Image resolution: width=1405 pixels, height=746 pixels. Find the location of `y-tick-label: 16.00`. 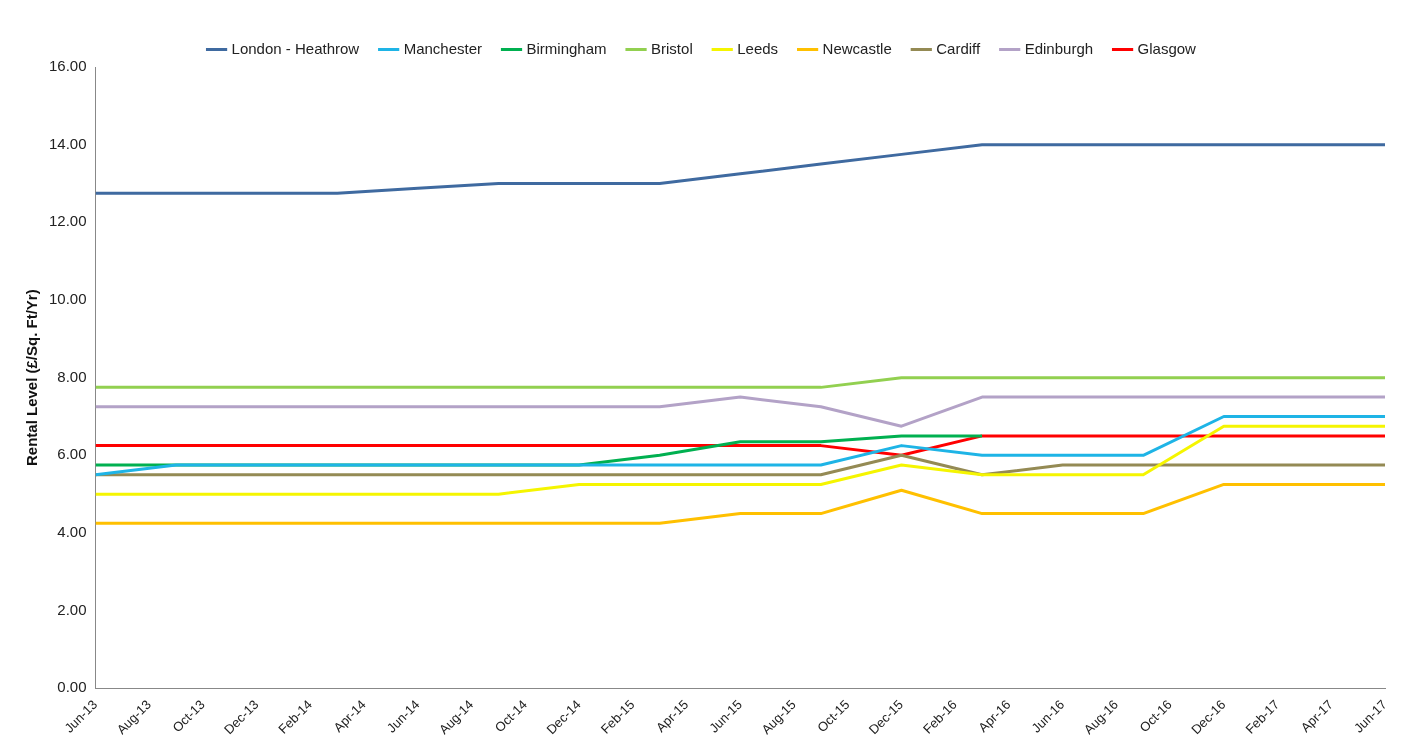

y-tick-label: 16.00 is located at coordinates (67, 66).